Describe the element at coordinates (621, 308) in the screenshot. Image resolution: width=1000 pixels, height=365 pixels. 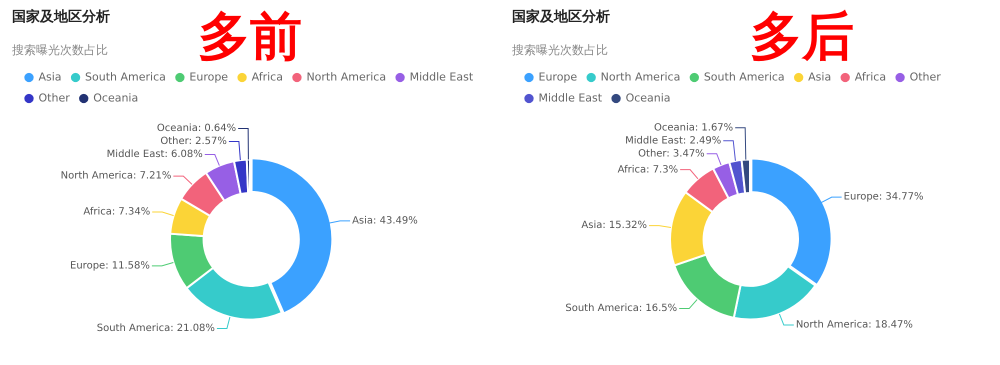
I see `data-label: South America: 16.5%` at that location.